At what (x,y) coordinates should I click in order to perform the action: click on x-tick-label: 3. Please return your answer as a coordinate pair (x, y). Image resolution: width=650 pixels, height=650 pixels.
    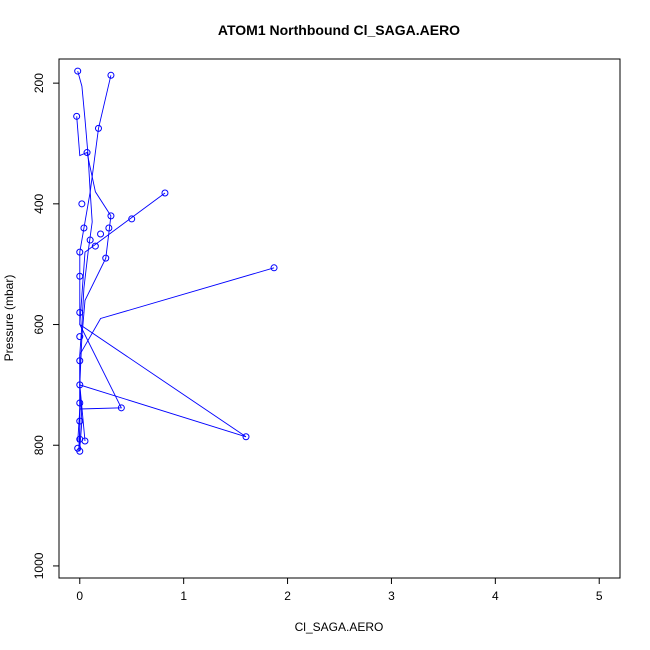
    Looking at the image, I should click on (391, 596).